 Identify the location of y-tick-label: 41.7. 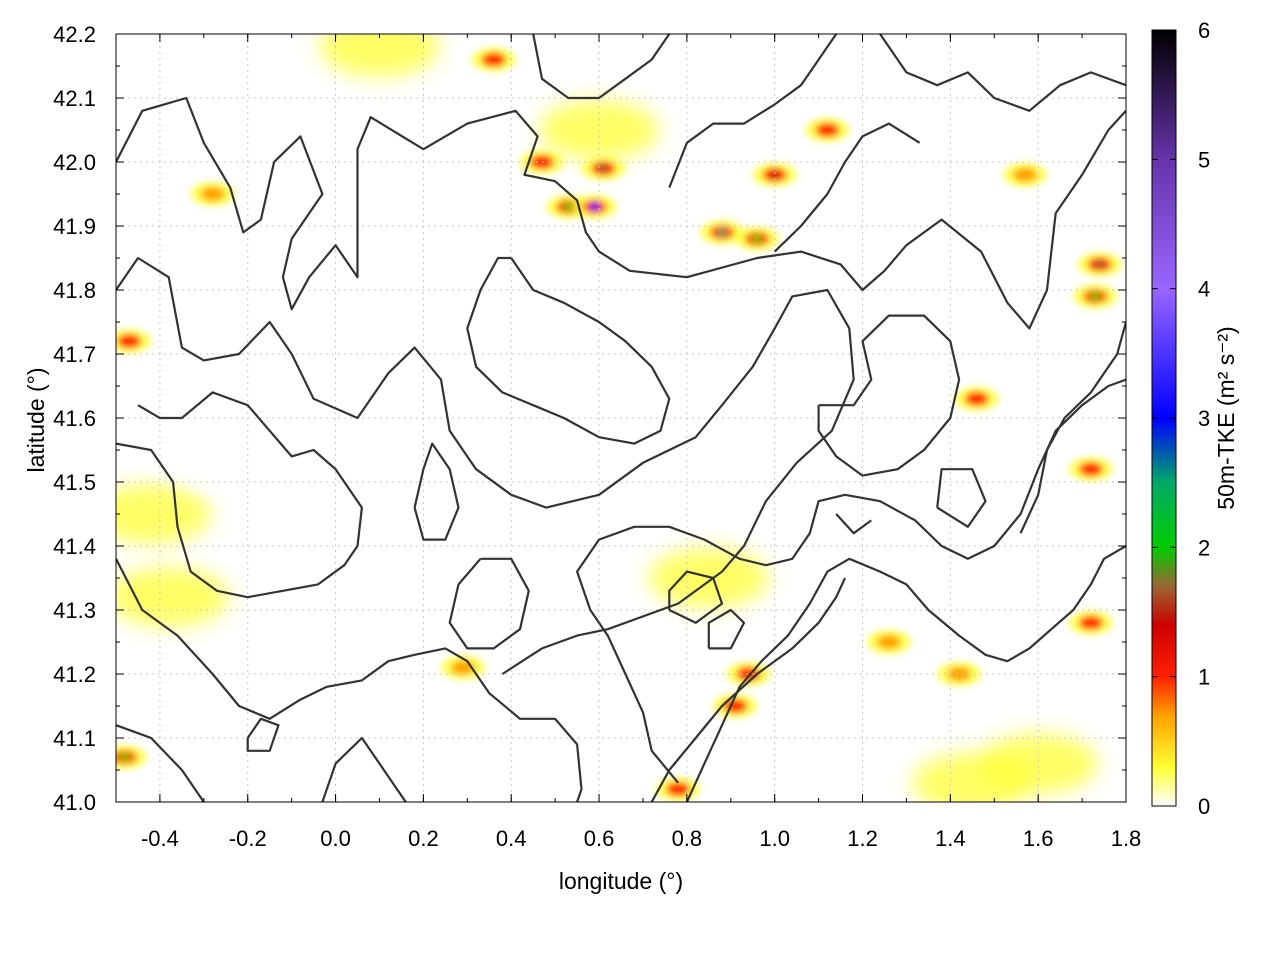
(74, 354).